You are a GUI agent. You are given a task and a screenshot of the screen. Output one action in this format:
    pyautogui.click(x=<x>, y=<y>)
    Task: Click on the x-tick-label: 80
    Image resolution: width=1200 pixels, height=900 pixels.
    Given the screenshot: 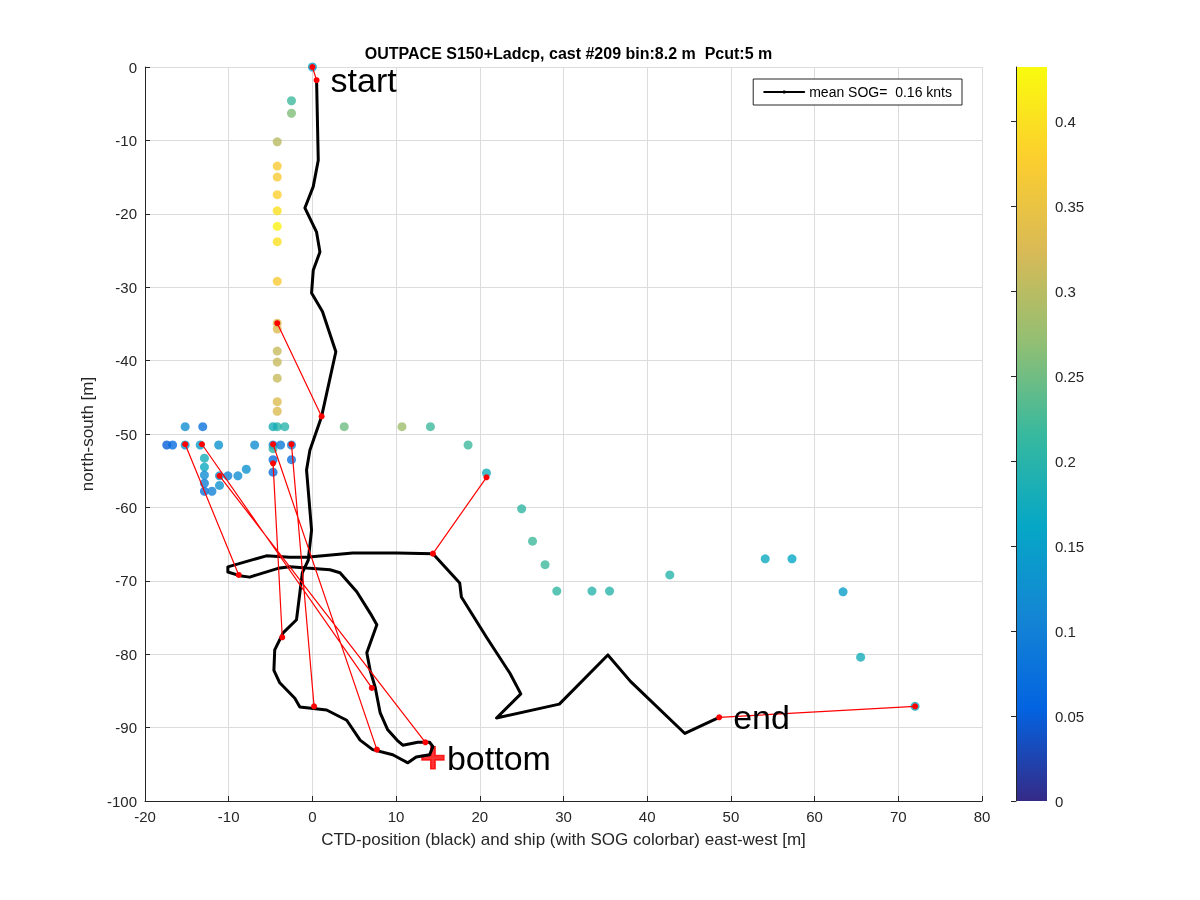 What is the action you would take?
    pyautogui.click(x=982, y=816)
    